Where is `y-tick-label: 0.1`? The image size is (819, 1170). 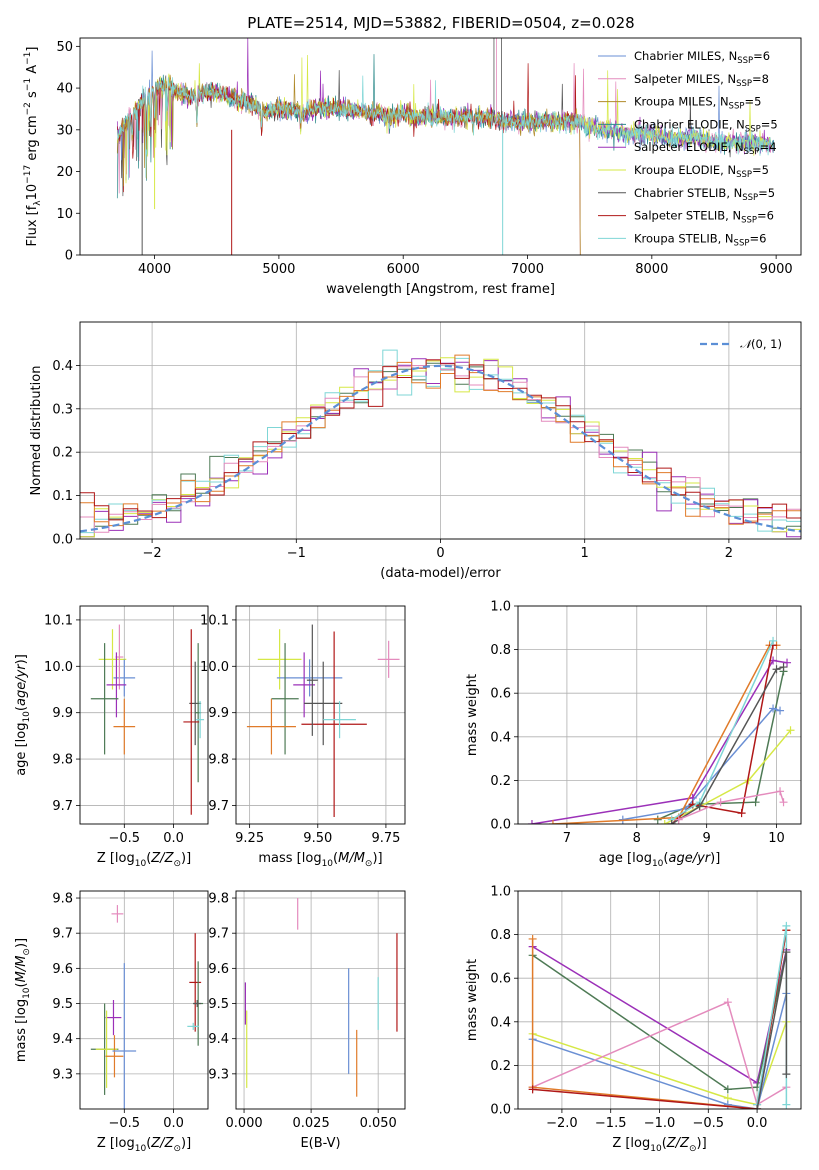 y-tick-label: 0.1 is located at coordinates (62, 496).